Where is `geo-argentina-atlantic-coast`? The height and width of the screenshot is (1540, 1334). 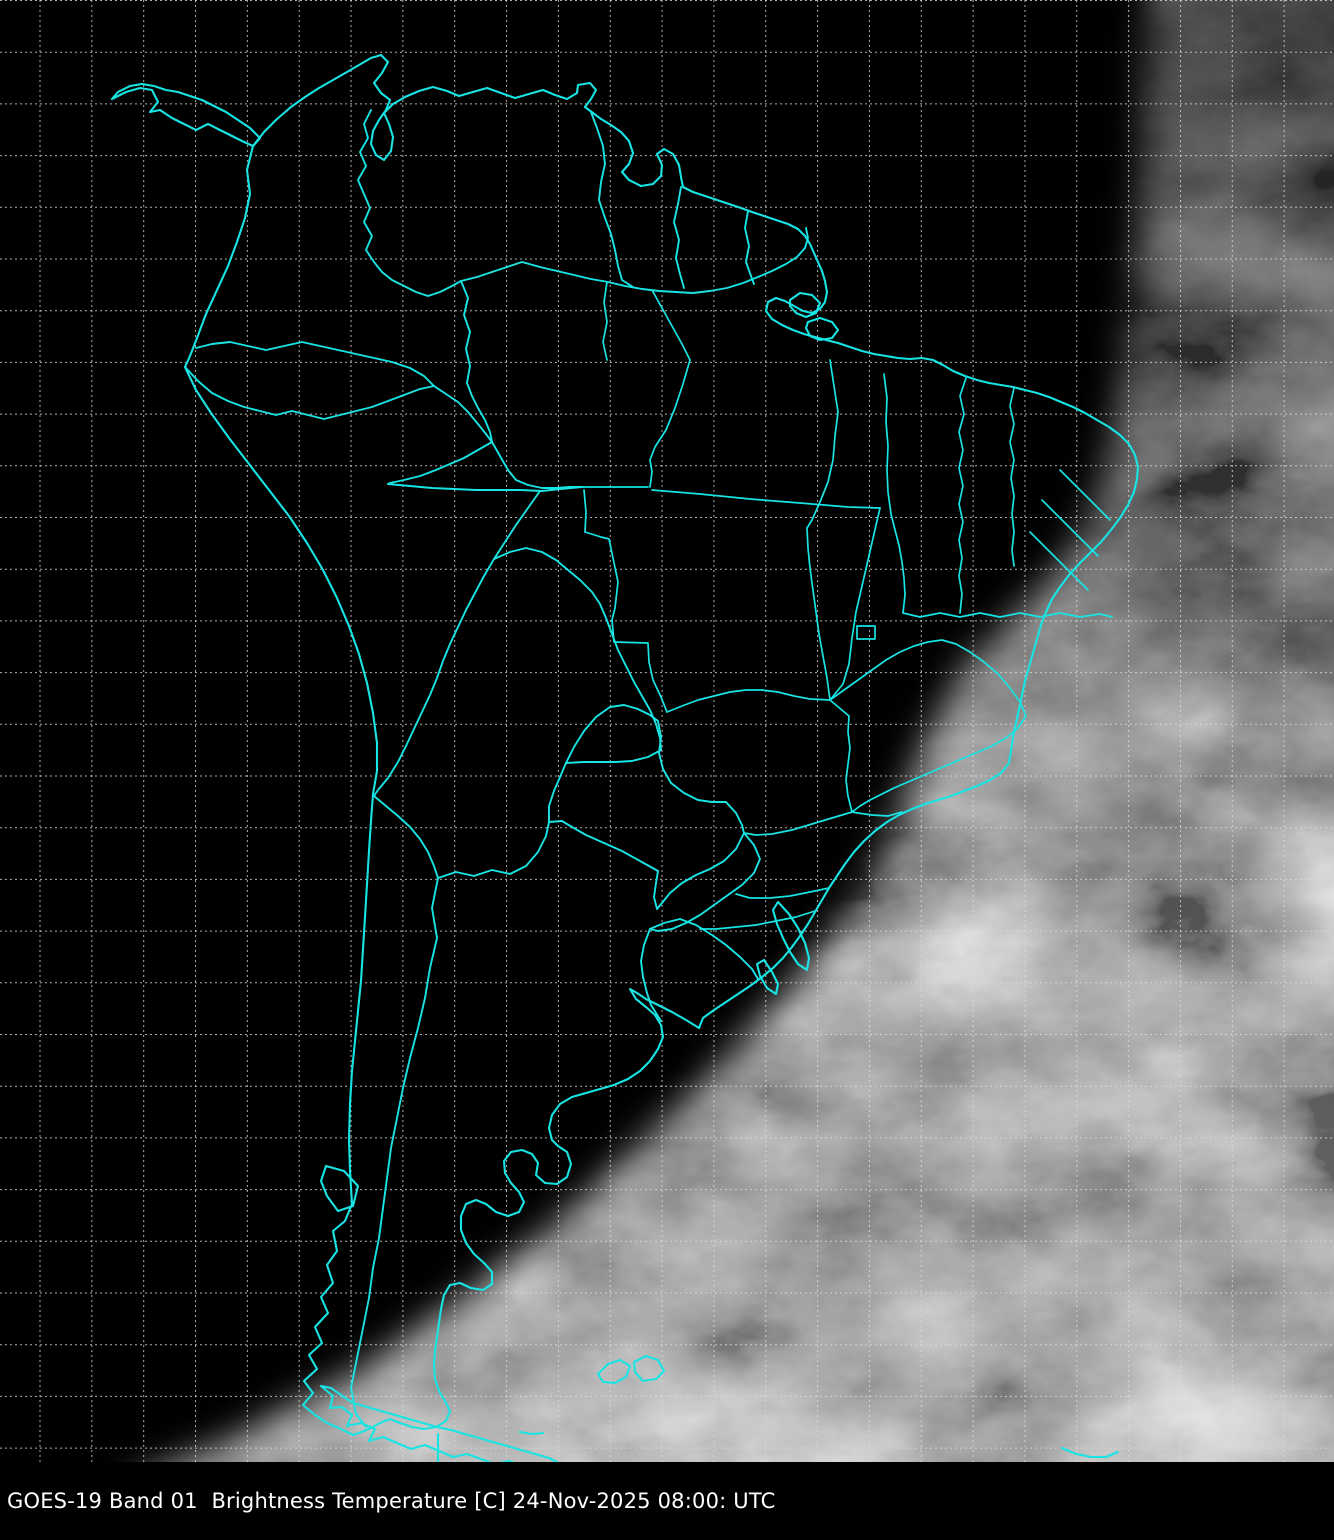
geo-argentina-atlantic-coast is located at coordinates (526, 1212).